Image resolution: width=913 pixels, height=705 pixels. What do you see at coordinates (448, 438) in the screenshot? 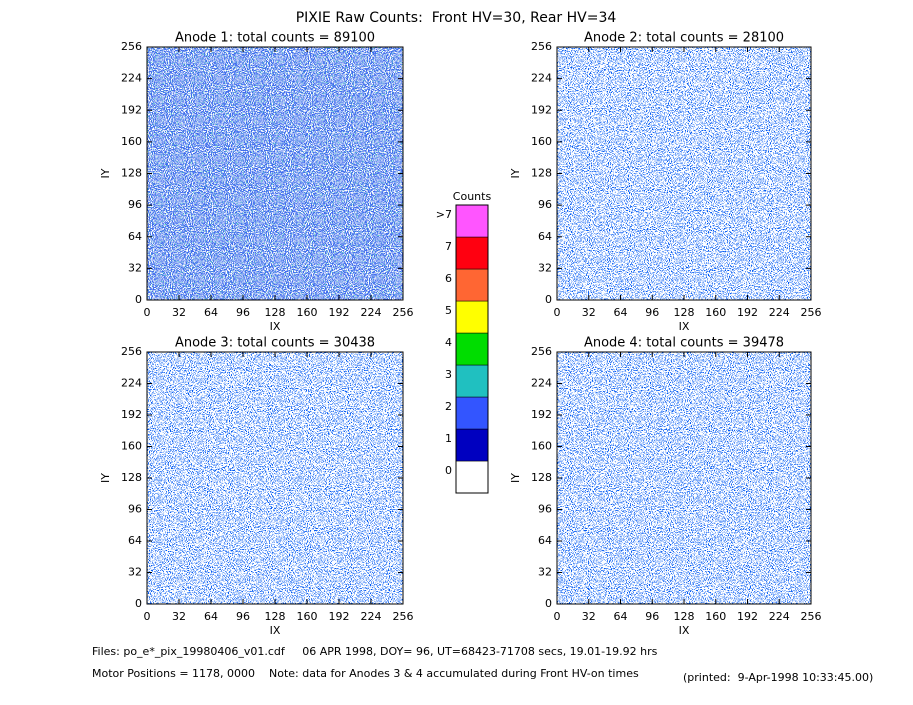
I see `colorbar-label: 1` at bounding box center [448, 438].